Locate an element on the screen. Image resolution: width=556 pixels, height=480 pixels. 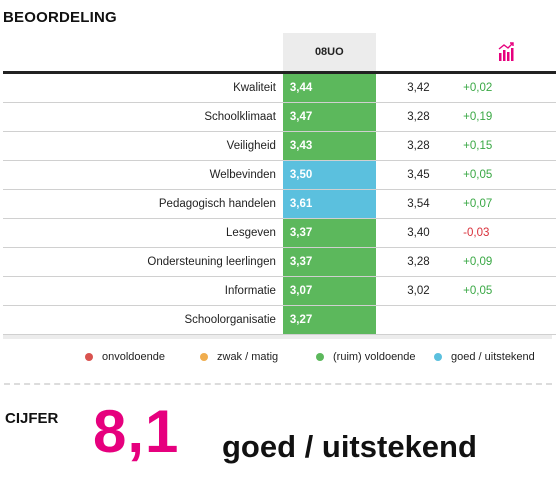
bar-chart-trend-icon is located at coordinates (506, 52).